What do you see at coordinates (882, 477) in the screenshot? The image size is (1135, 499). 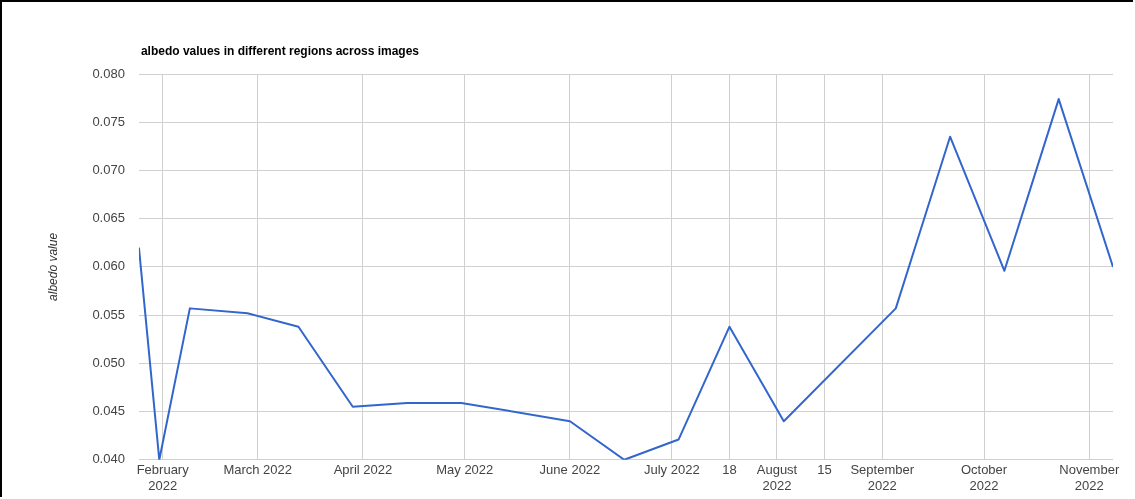 I see `x-tick-label: September 2022` at bounding box center [882, 477].